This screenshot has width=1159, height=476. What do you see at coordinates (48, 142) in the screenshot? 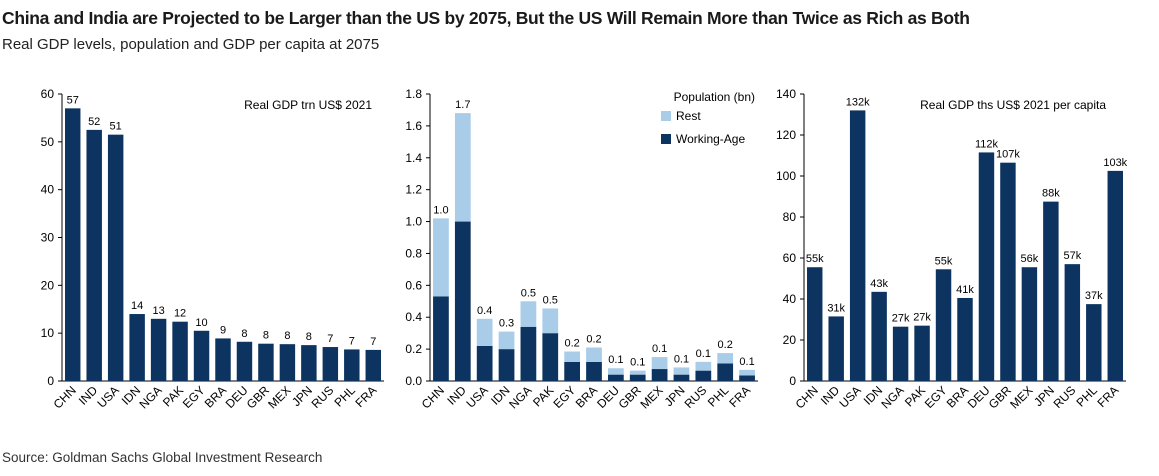
I see `y-tick-label: 50` at bounding box center [48, 142].